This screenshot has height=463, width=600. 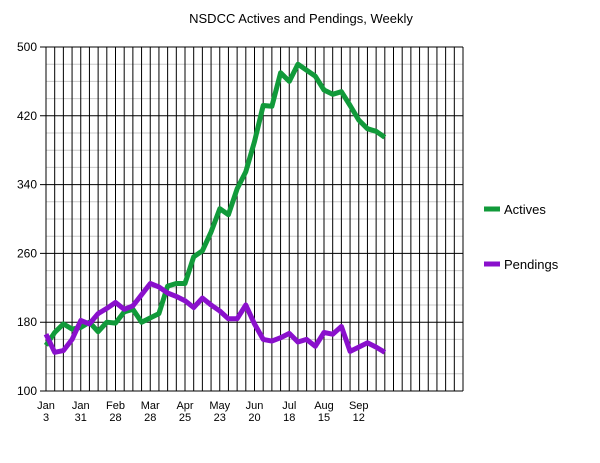 What do you see at coordinates (150, 412) in the screenshot?
I see `x-tick-label: Mar 28` at bounding box center [150, 412].